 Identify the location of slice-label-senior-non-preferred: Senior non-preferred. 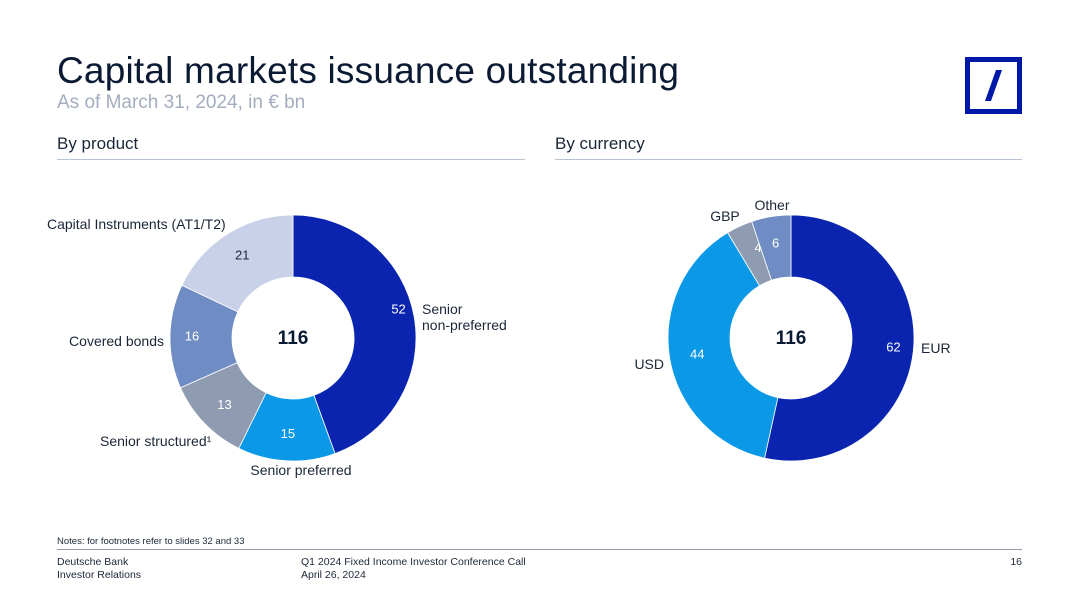
(464, 317).